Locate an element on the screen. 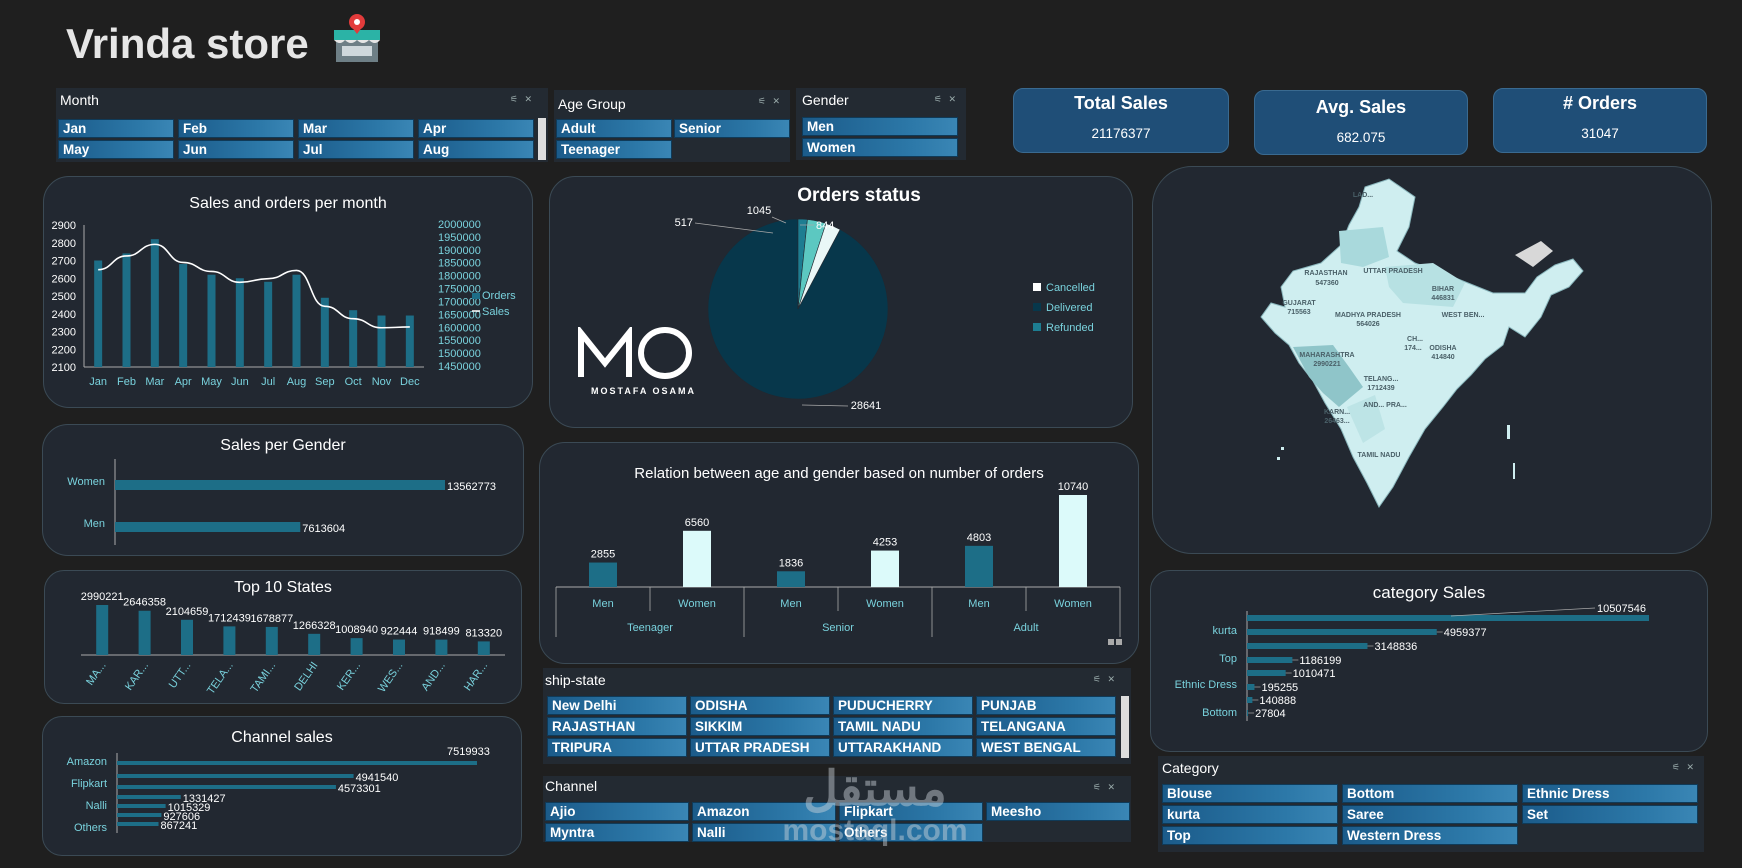  slicer-item-adult: Adult is located at coordinates (614, 128).